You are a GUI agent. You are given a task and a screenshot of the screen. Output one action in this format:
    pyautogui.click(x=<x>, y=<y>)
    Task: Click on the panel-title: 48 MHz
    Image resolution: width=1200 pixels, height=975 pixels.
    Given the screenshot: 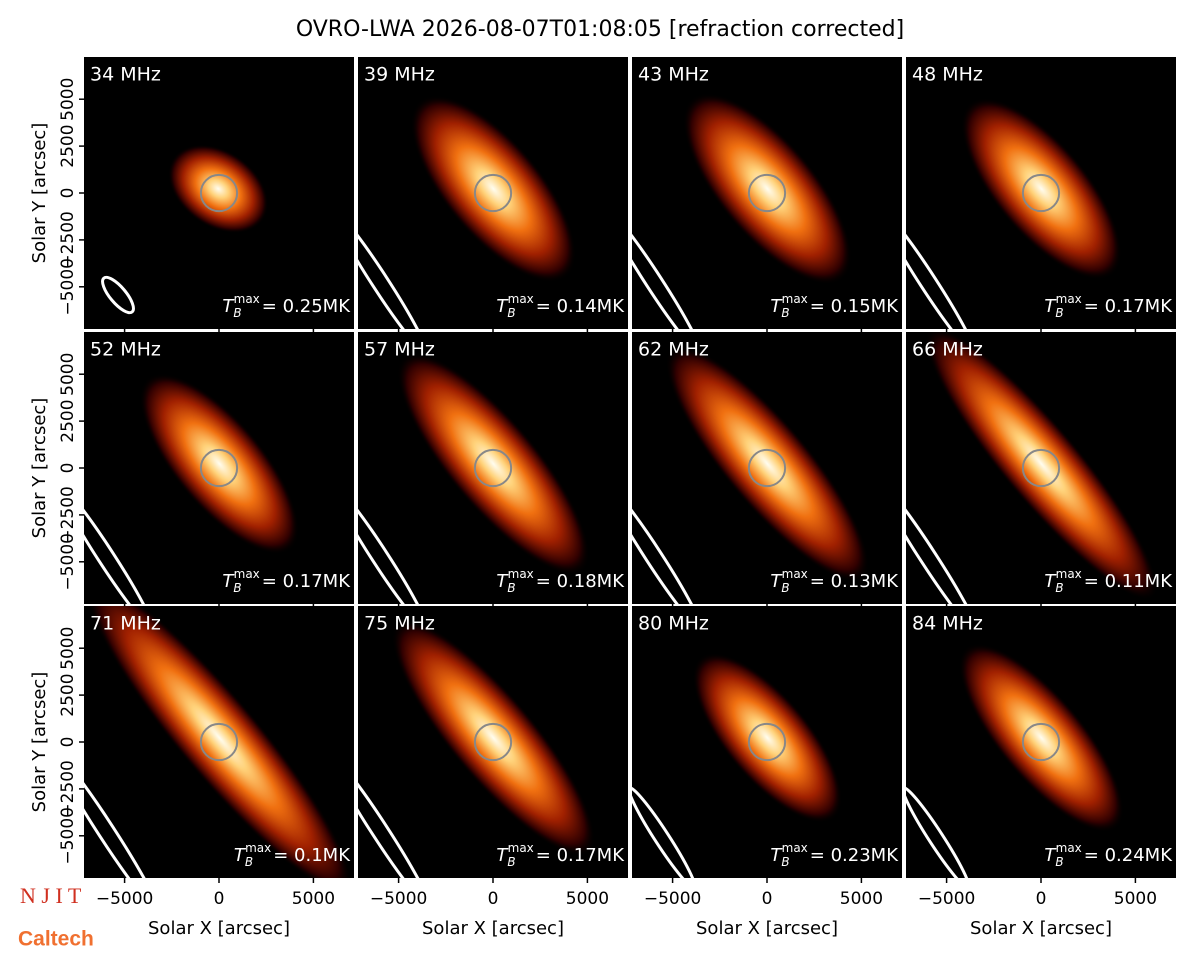 What is the action you would take?
    pyautogui.click(x=947, y=75)
    